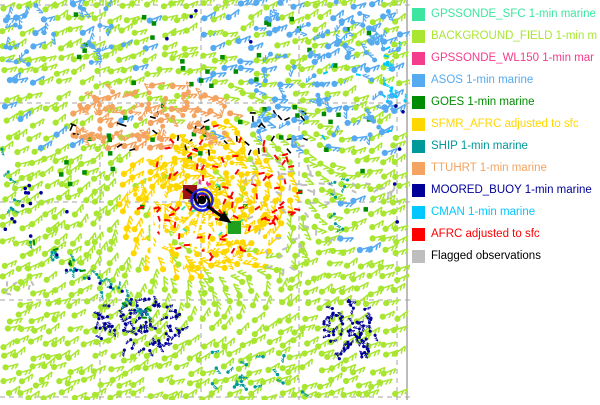 This screenshot has height=405, width=600. Describe the element at coordinates (482, 80) in the screenshot. I see `legend-label-asos: ASOS 1-min marine` at that location.